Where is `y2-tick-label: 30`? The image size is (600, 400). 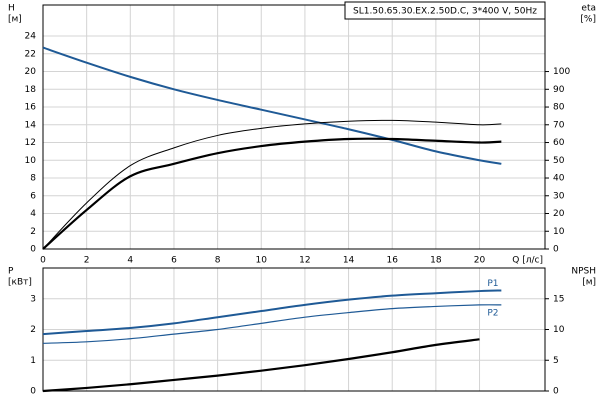 y2-tick-label: 30 is located at coordinates (559, 196).